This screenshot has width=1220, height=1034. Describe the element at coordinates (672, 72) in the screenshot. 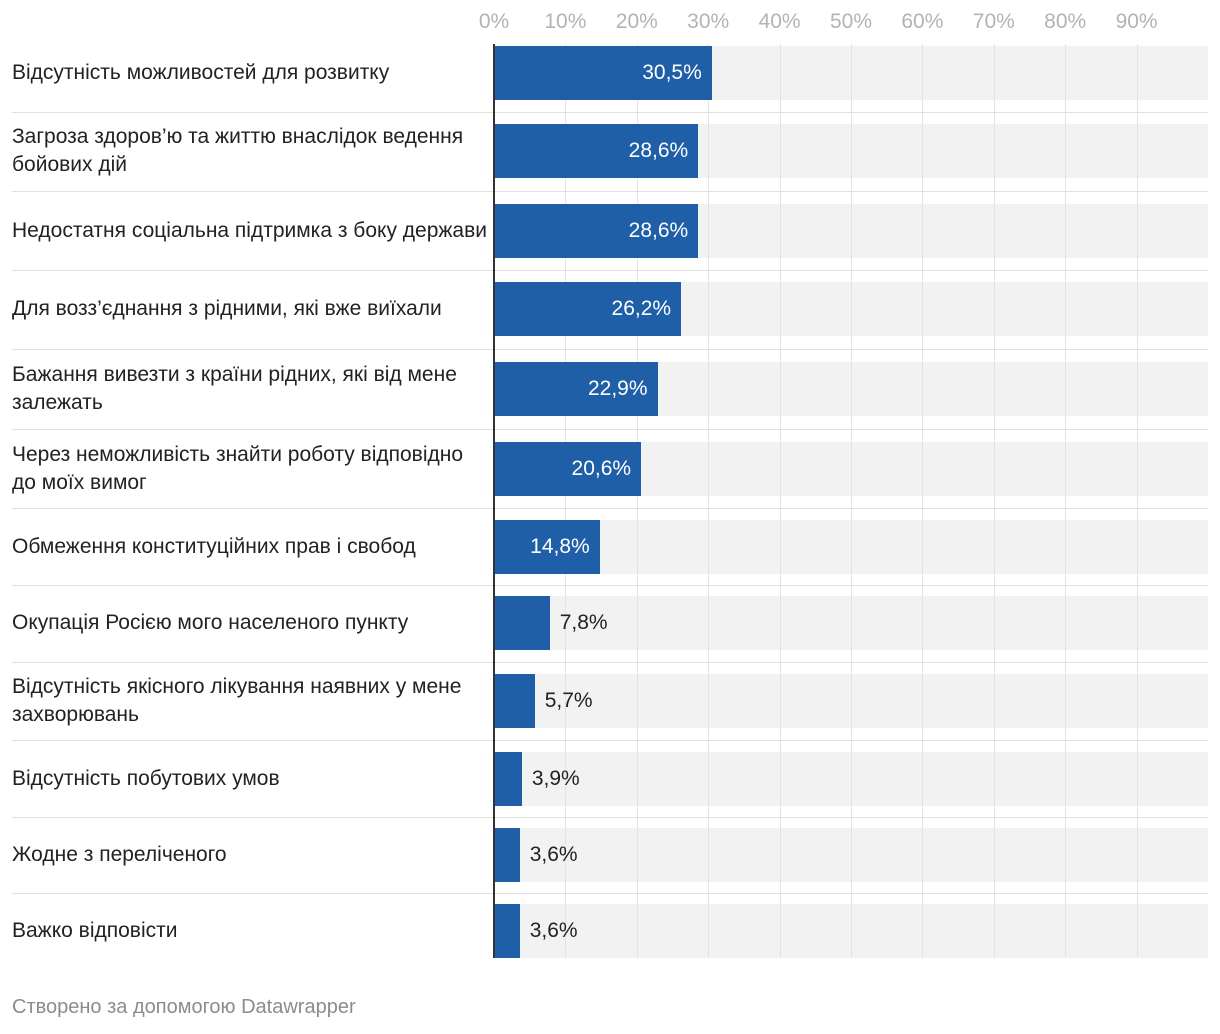

I see `bar-value-label: 30,5%` at that location.